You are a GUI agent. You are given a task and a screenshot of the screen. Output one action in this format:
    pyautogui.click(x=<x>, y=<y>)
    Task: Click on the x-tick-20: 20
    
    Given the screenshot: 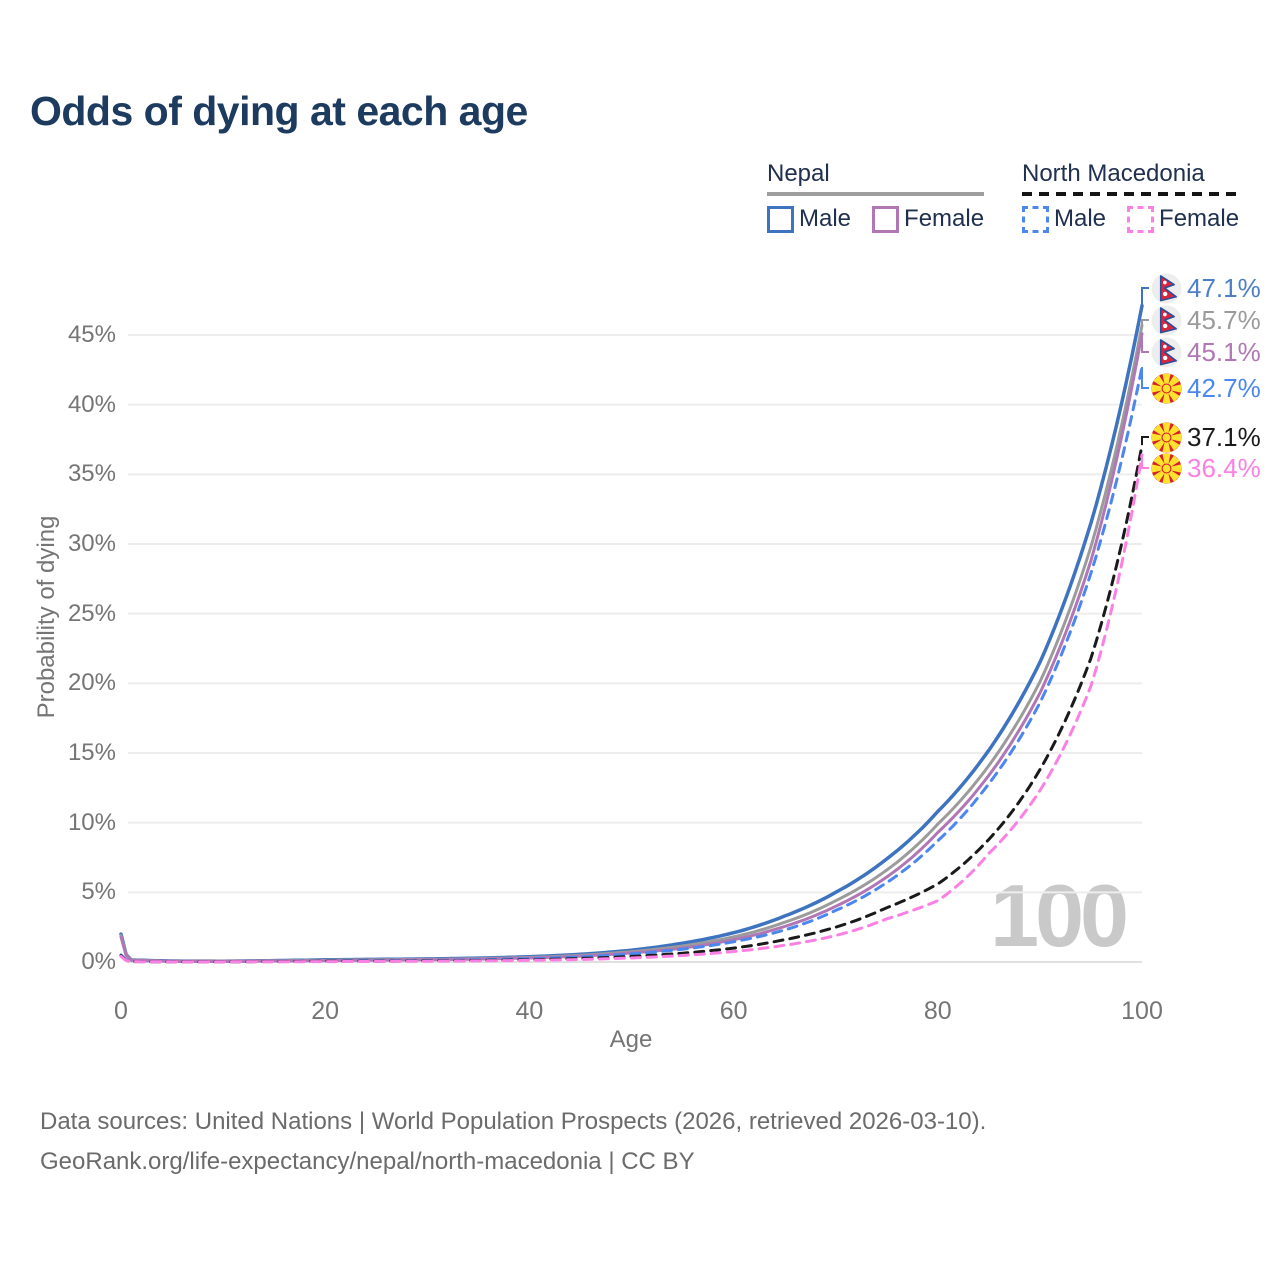 What is the action you would take?
    pyautogui.click(x=325, y=1011)
    